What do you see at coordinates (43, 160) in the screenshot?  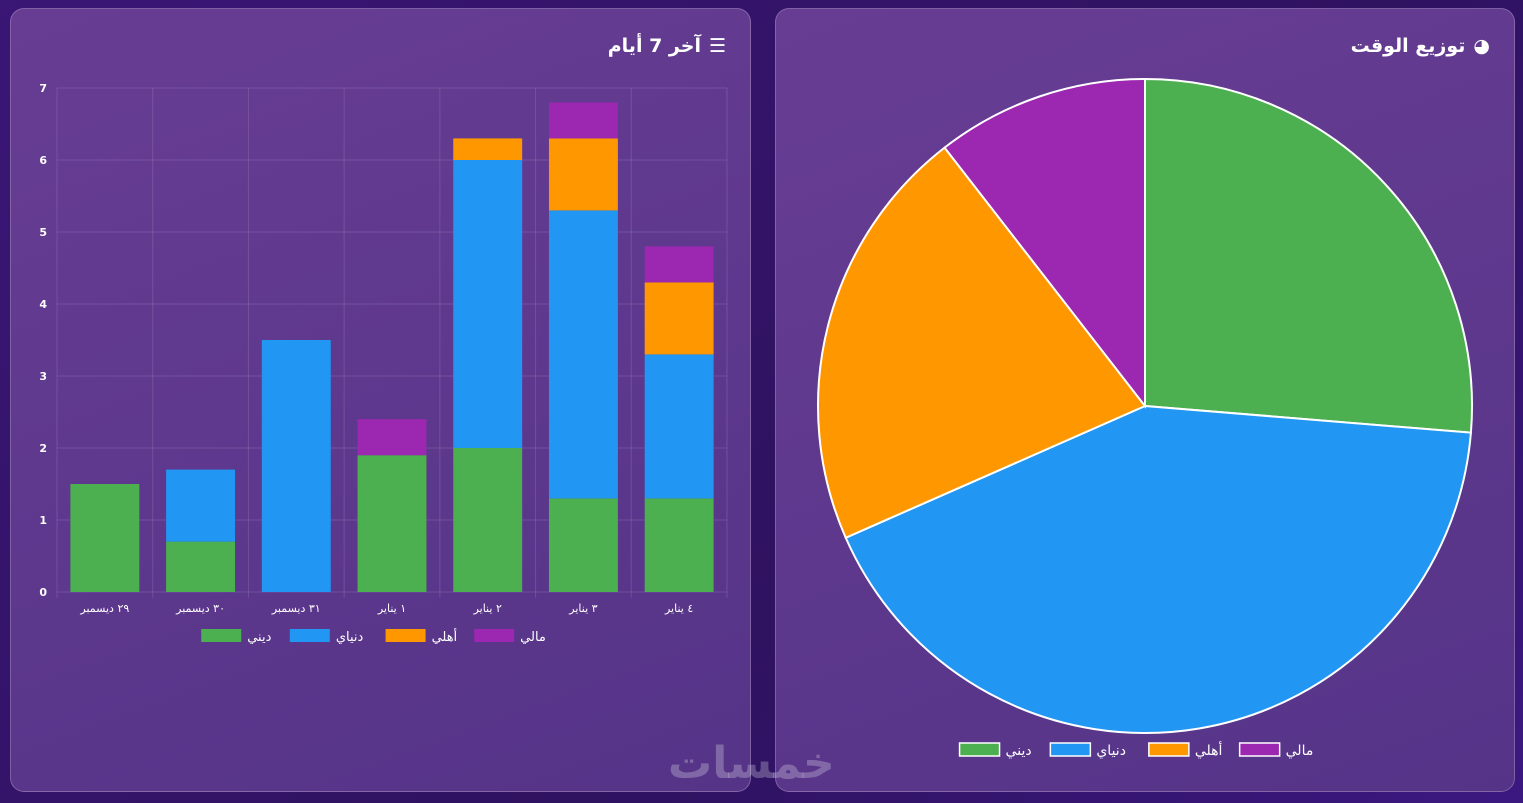 I see `y-tick-label: 6` at bounding box center [43, 160].